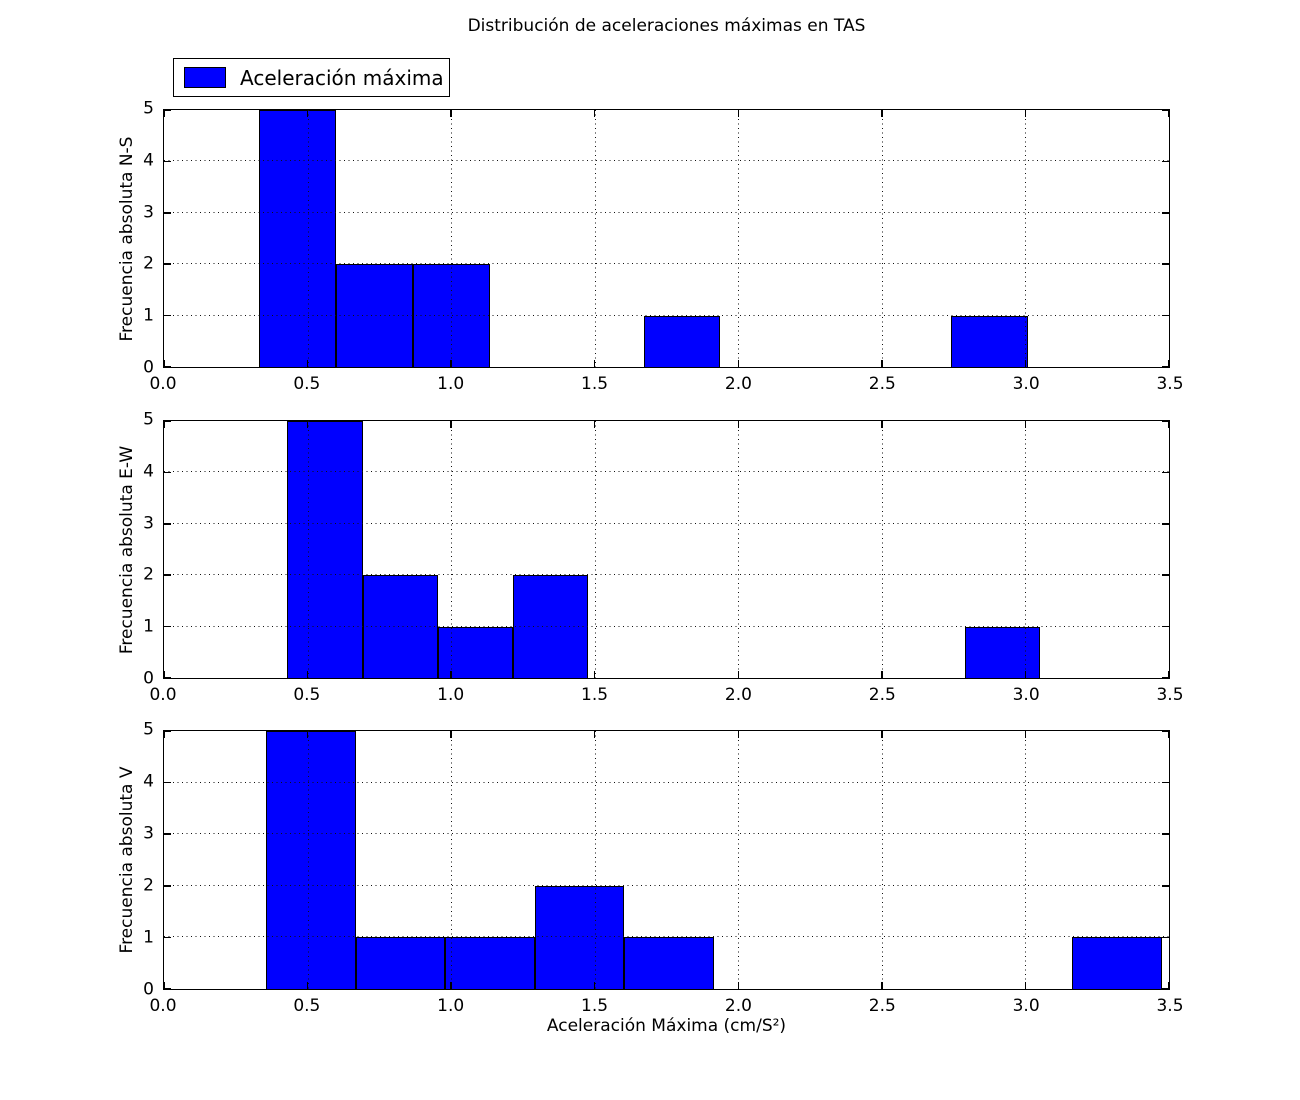 The image size is (1300, 1100). Describe the element at coordinates (163, 384) in the screenshot. I see `x-tick-label: 0.0` at that location.